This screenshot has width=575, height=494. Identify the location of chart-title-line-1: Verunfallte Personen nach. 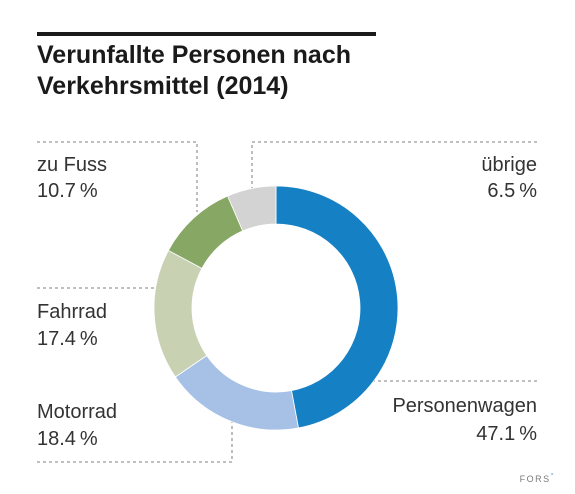
(194, 55).